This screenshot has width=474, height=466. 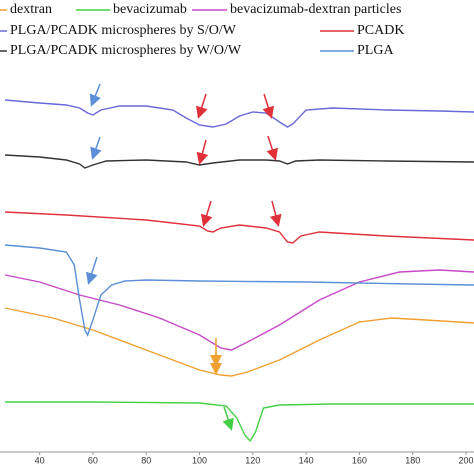 I want to click on x-tick-label: 180, so click(x=412, y=460).